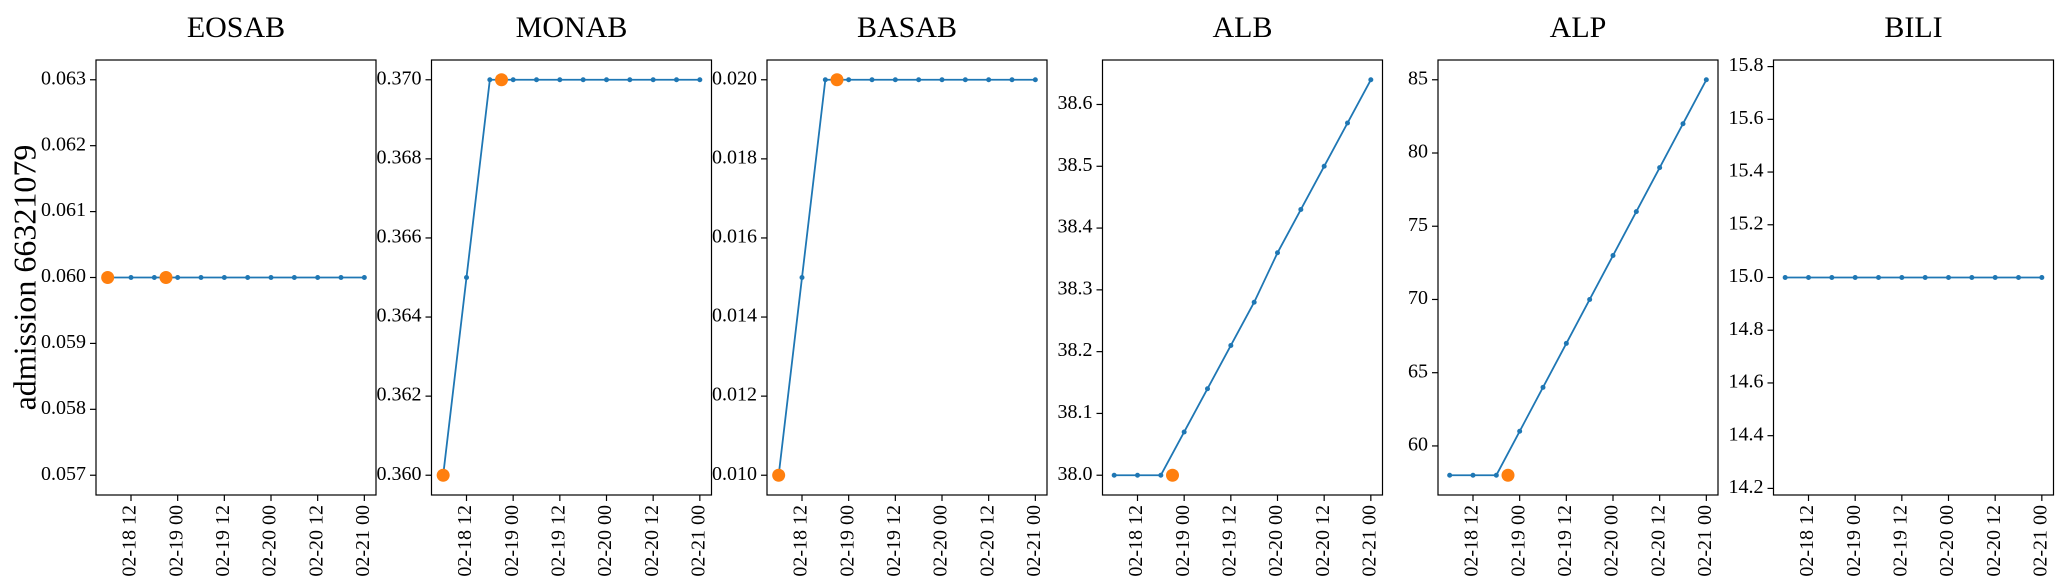 The width and height of the screenshot is (2055, 582). What do you see at coordinates (399, 395) in the screenshot?
I see `y-tick-label: 0.362` at bounding box center [399, 395].